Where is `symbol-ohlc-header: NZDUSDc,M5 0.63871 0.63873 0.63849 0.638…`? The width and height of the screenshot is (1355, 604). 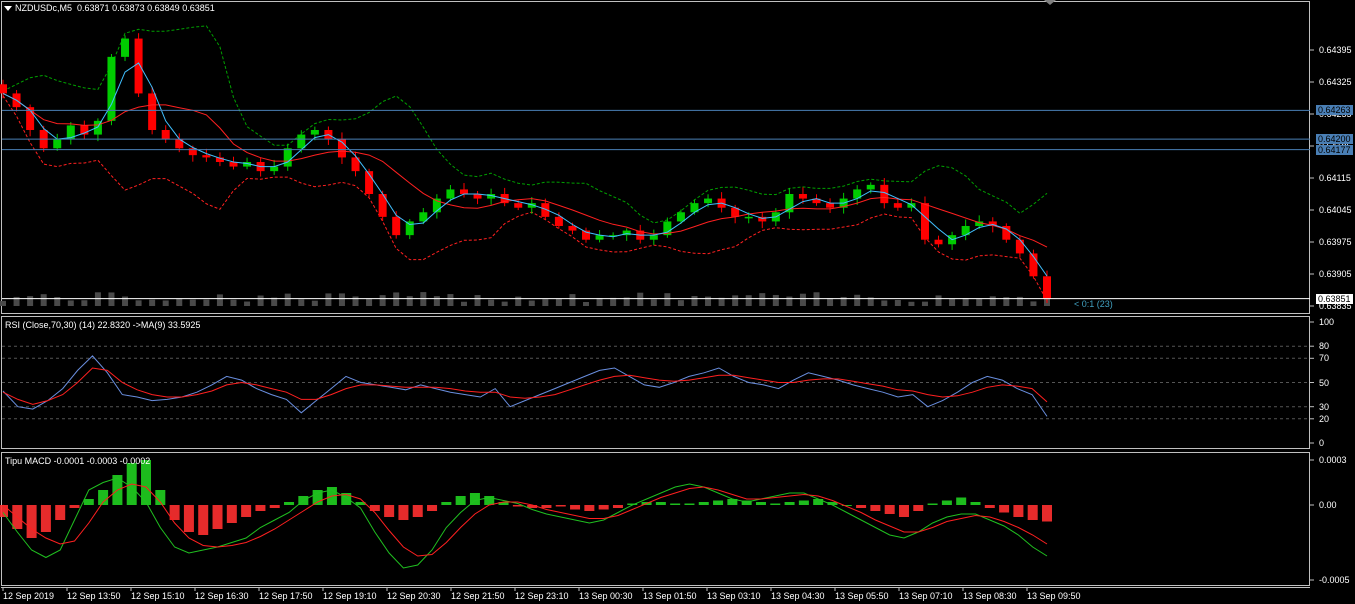
symbol-ohlc-header: NZDUSDc,M5 0.63871 0.63873 0.63849 0.638… is located at coordinates (115, 8).